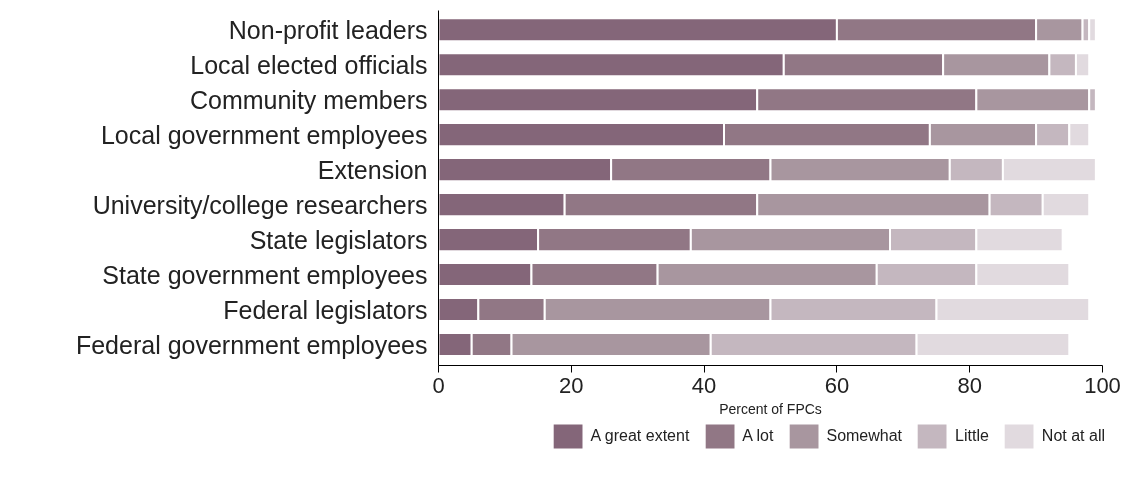 The height and width of the screenshot is (499, 1135). Describe the element at coordinates (438, 385) in the screenshot. I see `x-tick-label: 0` at that location.